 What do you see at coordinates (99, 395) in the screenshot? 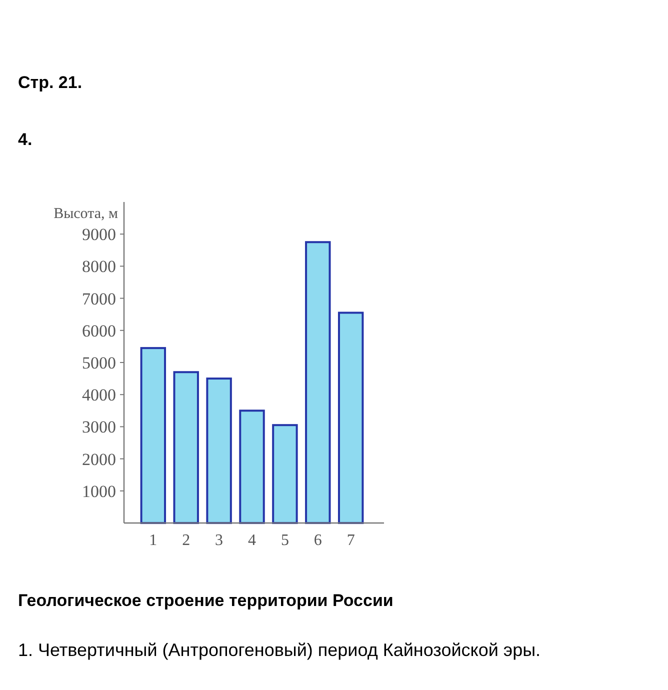
I see `y-tick-label: 4000` at bounding box center [99, 395].